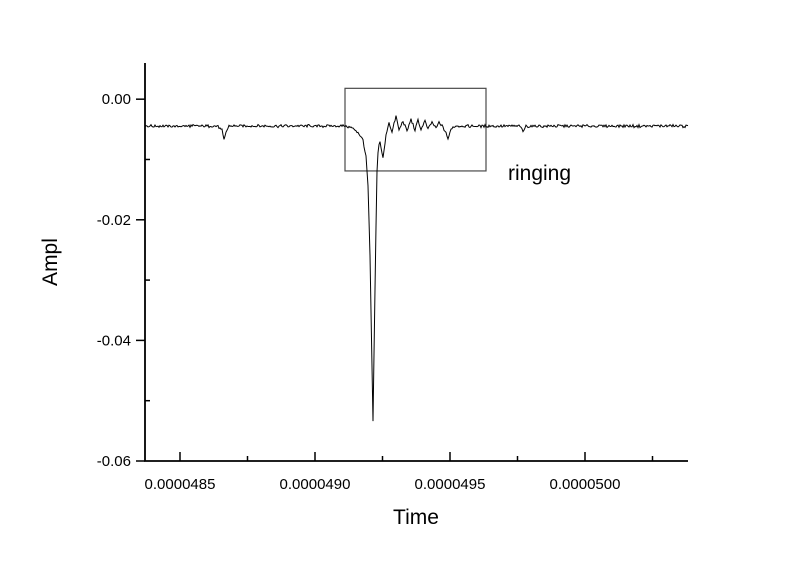 This screenshot has width=800, height=562. I want to click on y-tick-label: -0.06, so click(114, 461).